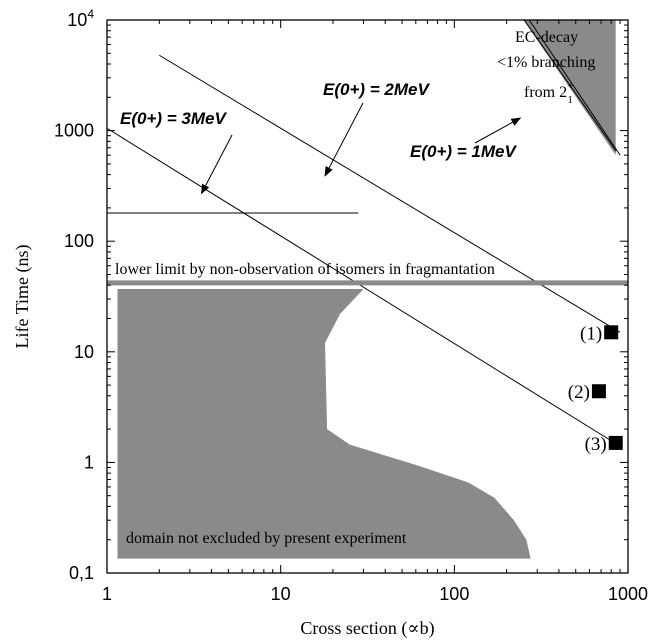 The width and height of the screenshot is (662, 643). I want to click on energy-line-1-inner, so click(570, 85).